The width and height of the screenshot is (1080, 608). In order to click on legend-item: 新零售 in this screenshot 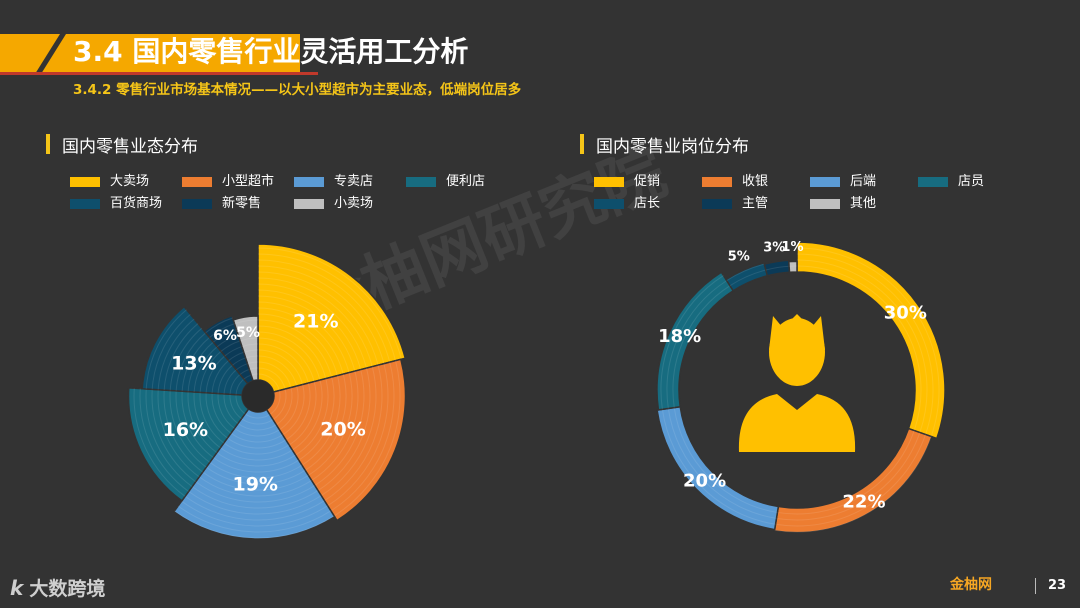, I will do `click(221, 204)`.